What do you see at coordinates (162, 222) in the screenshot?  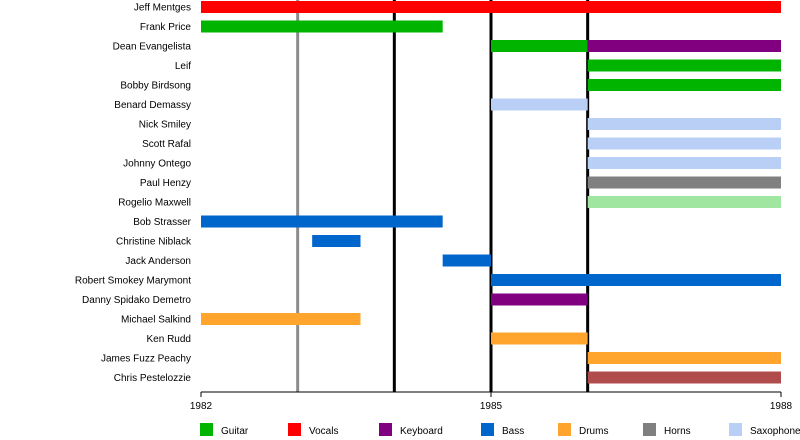 I see `member-name-label: Bob Strasser` at bounding box center [162, 222].